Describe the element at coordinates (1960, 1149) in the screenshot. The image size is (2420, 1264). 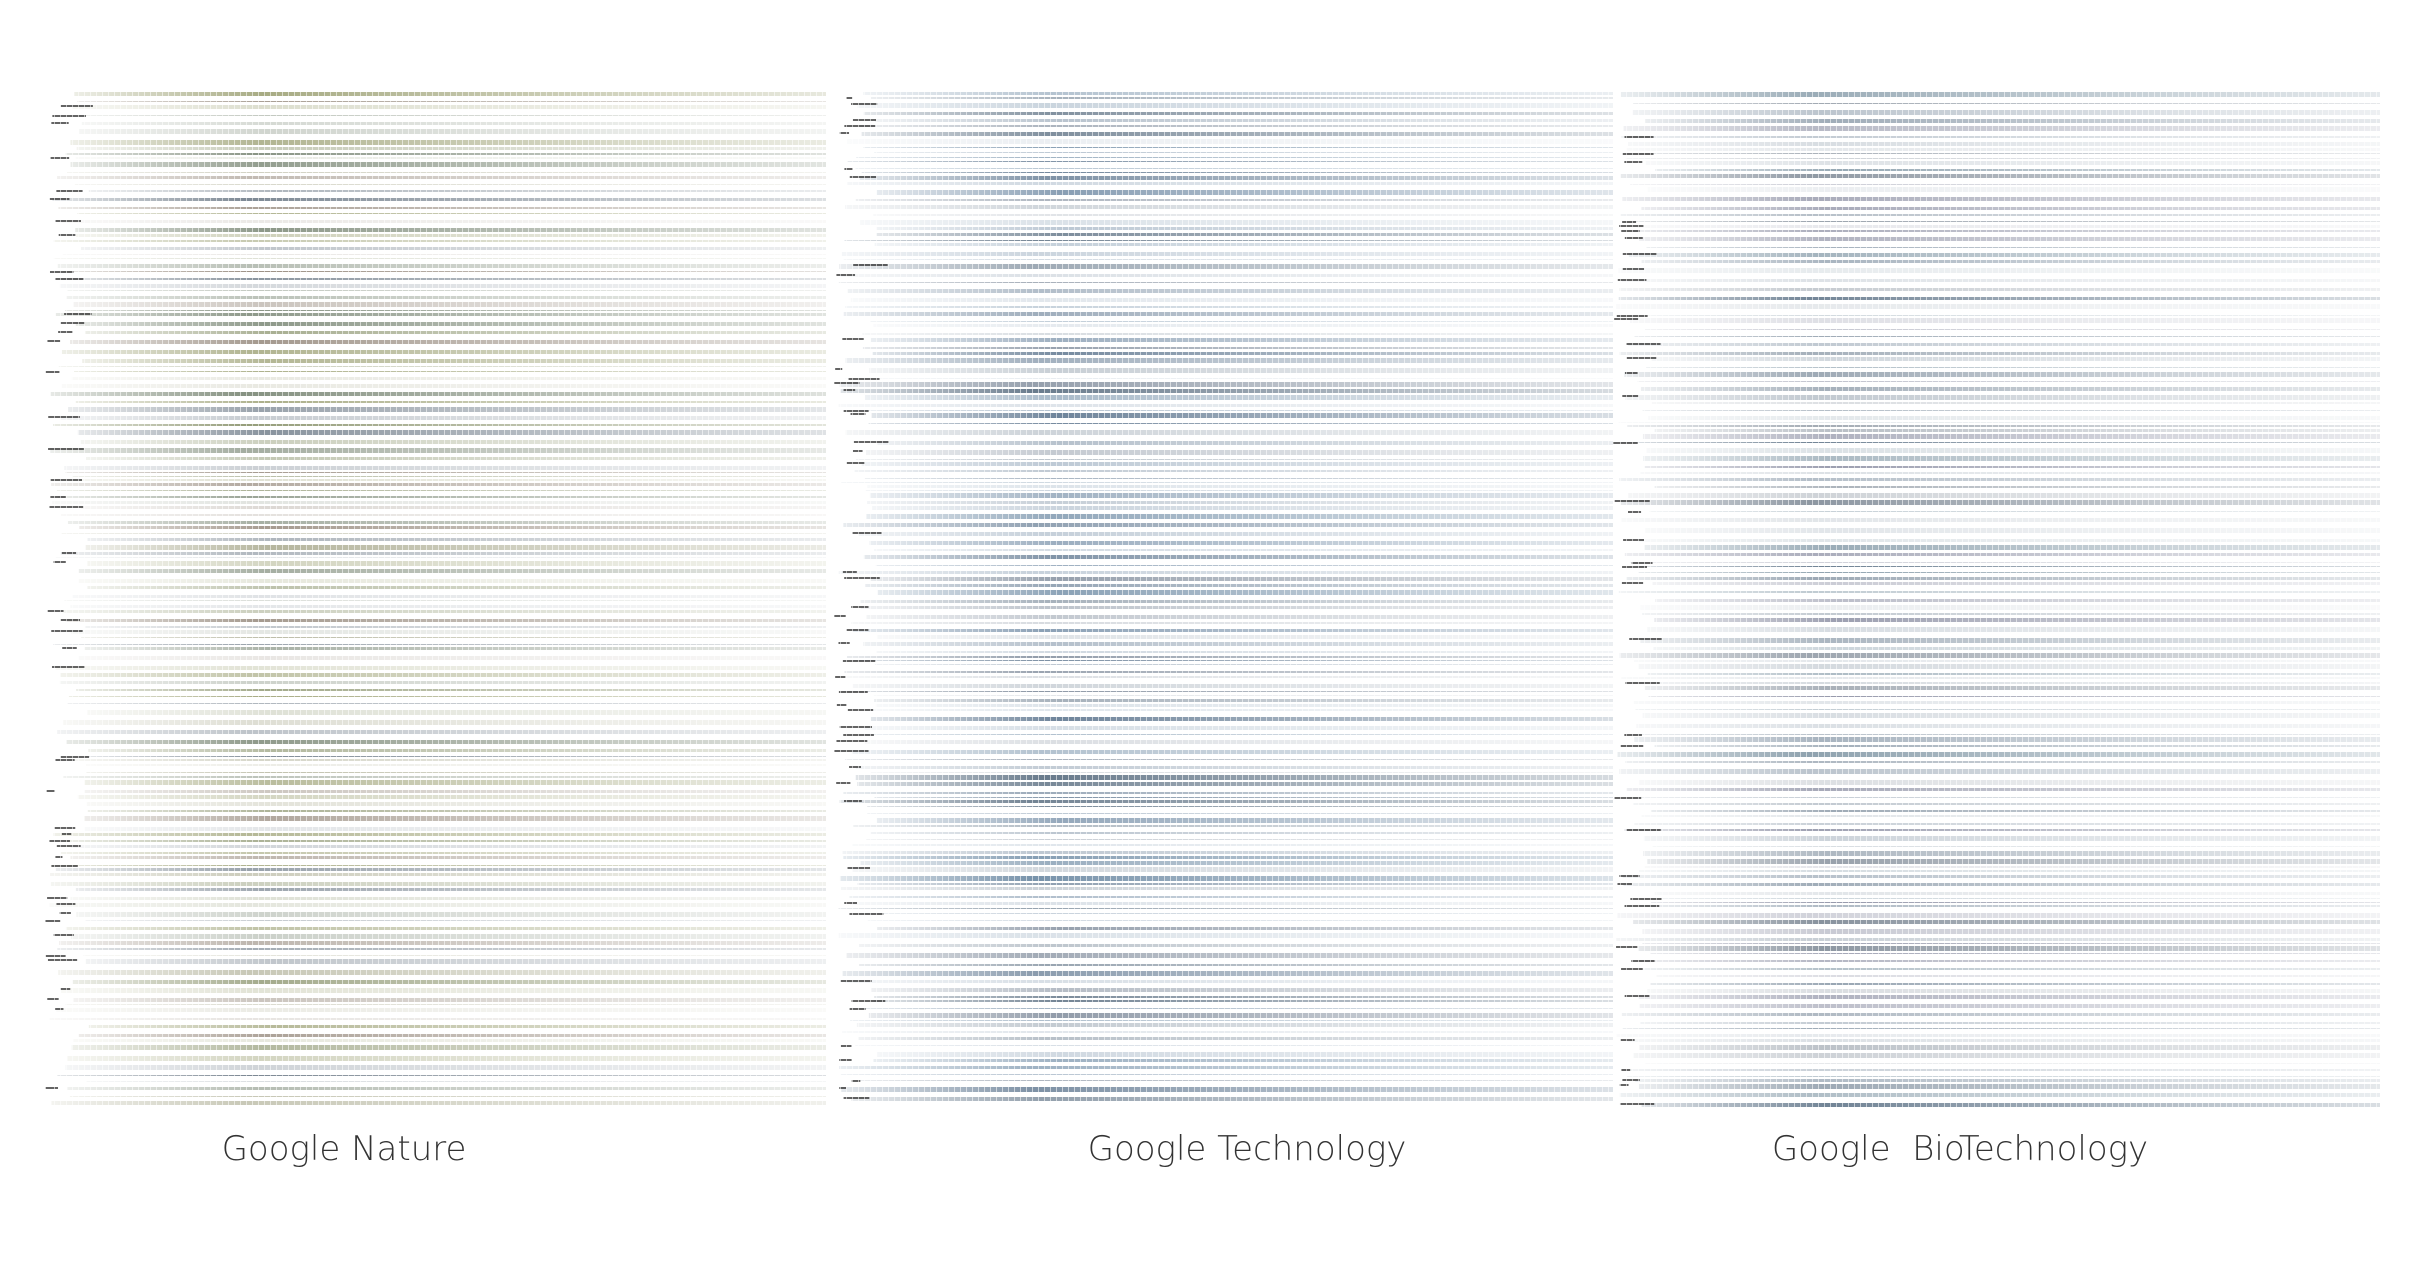
I see `caption: Google BioTechnology` at that location.